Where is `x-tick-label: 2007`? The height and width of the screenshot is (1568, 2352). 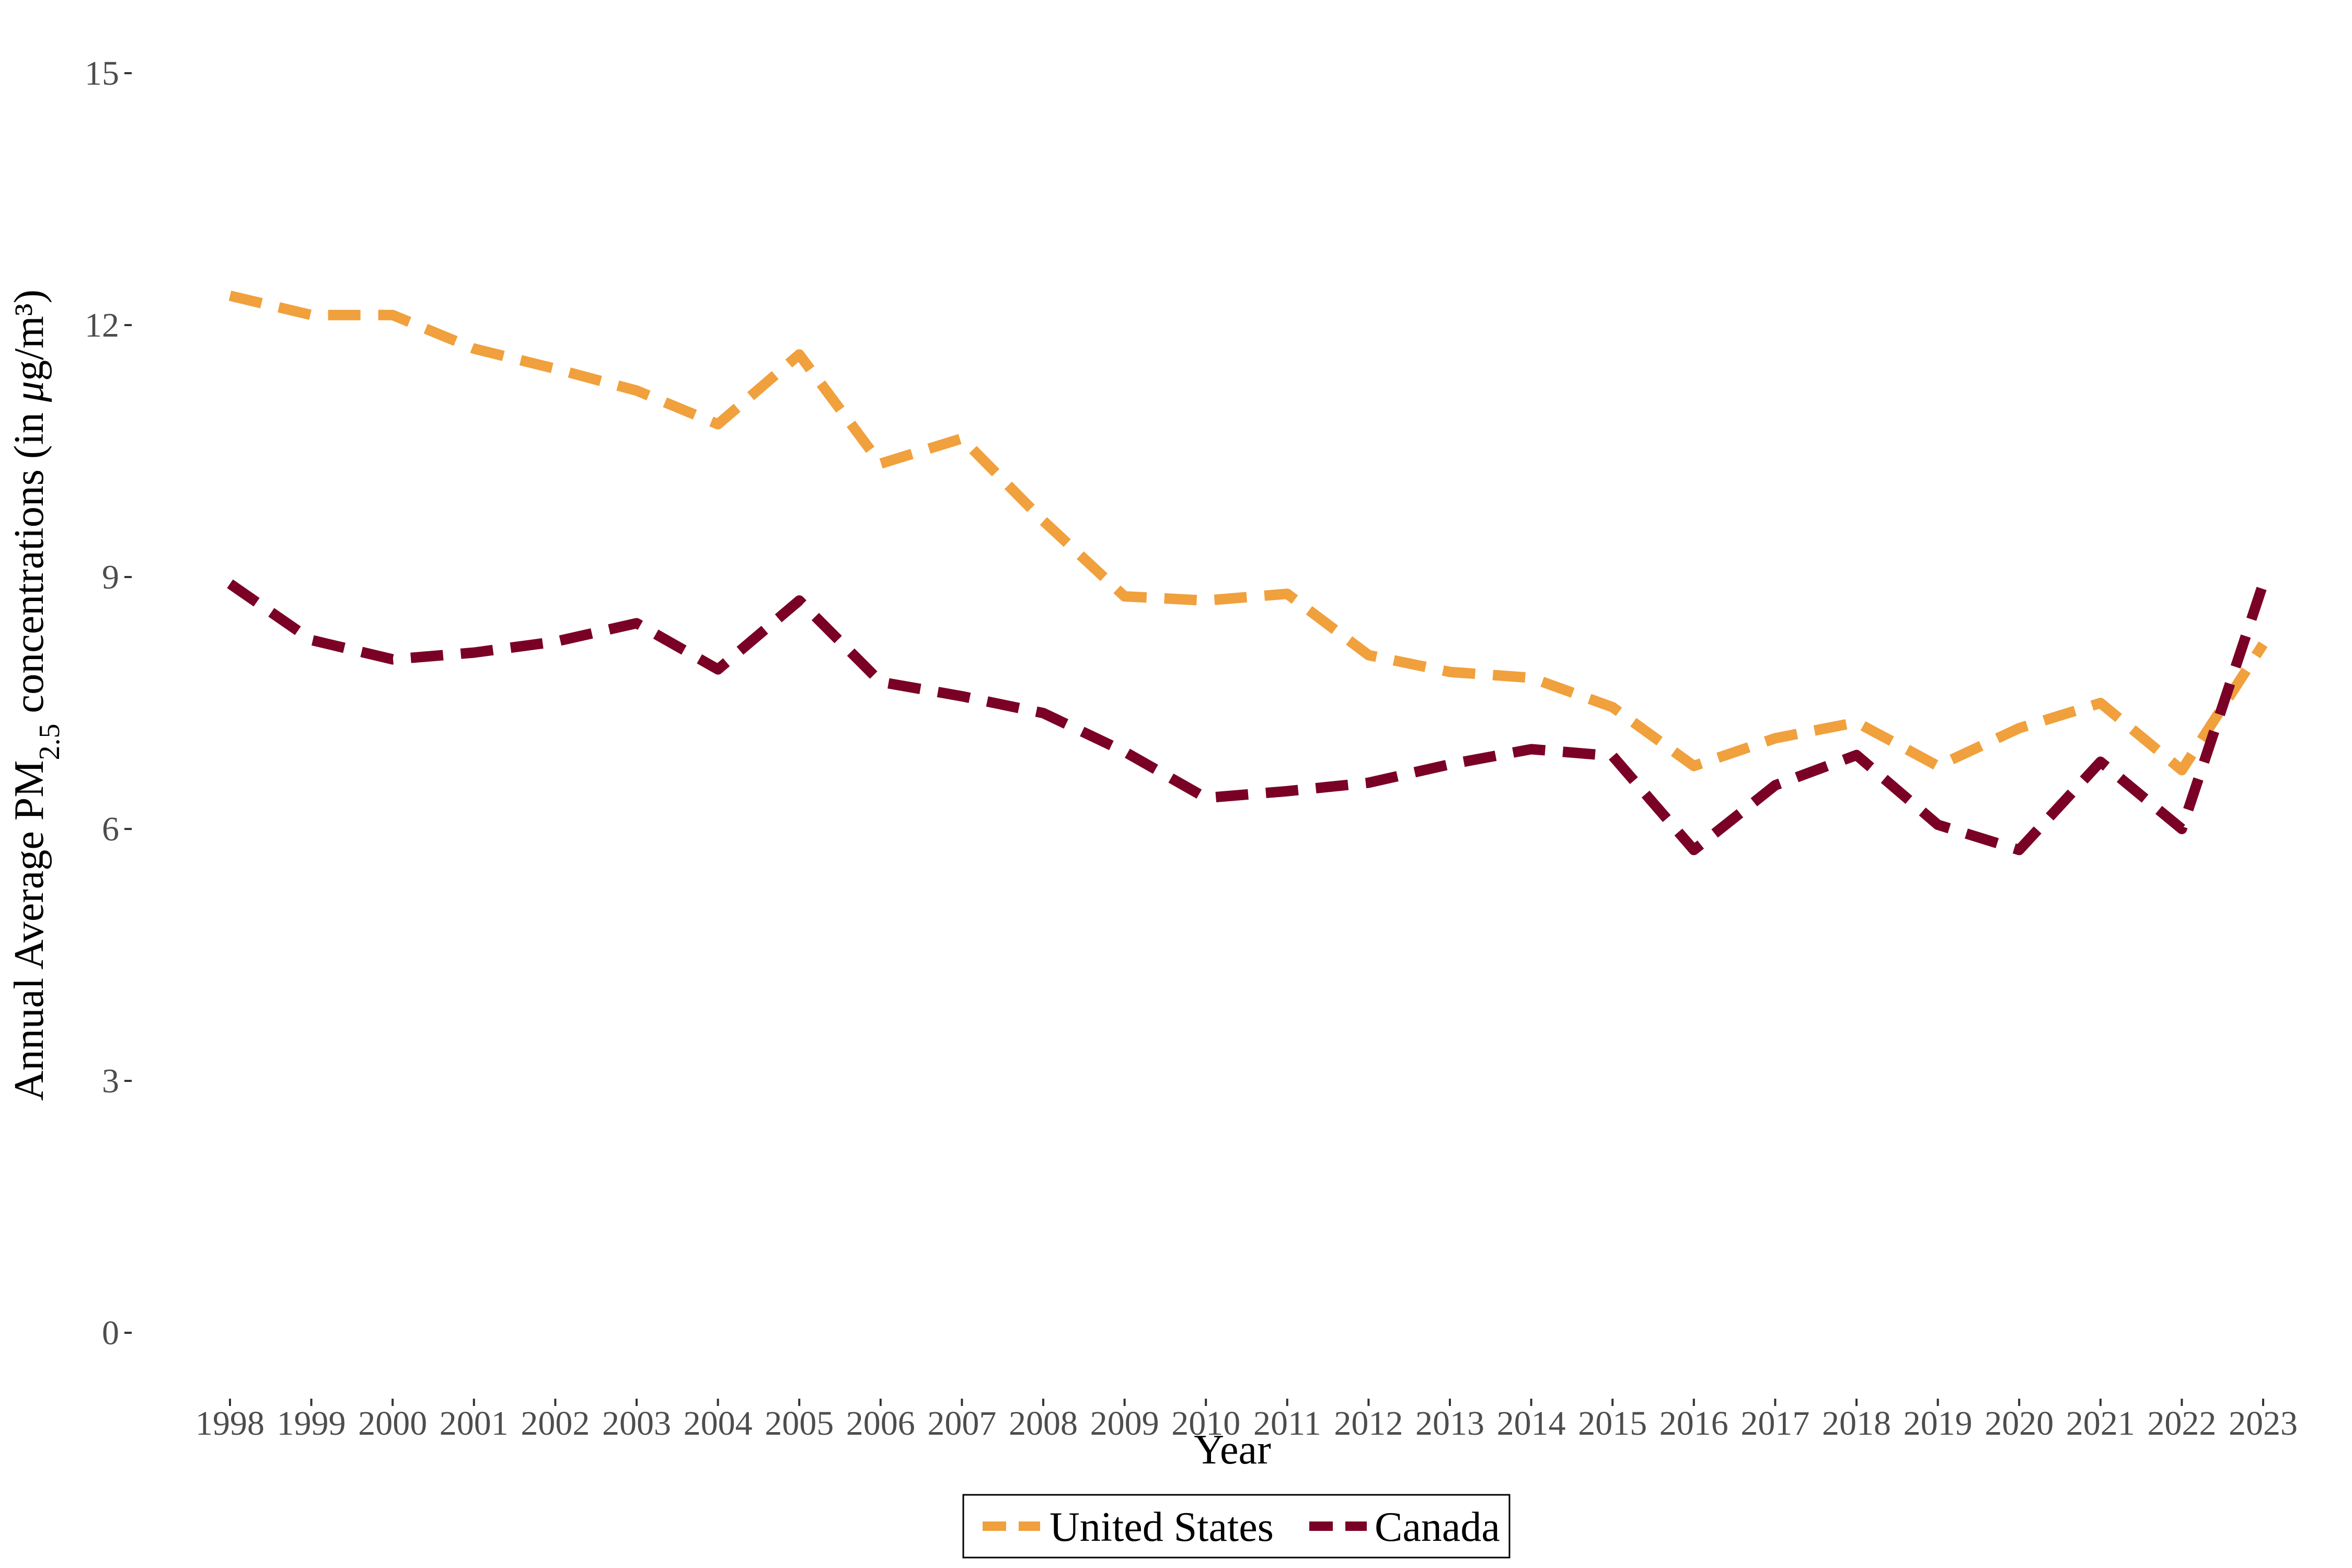 x-tick-label: 2007 is located at coordinates (961, 1423).